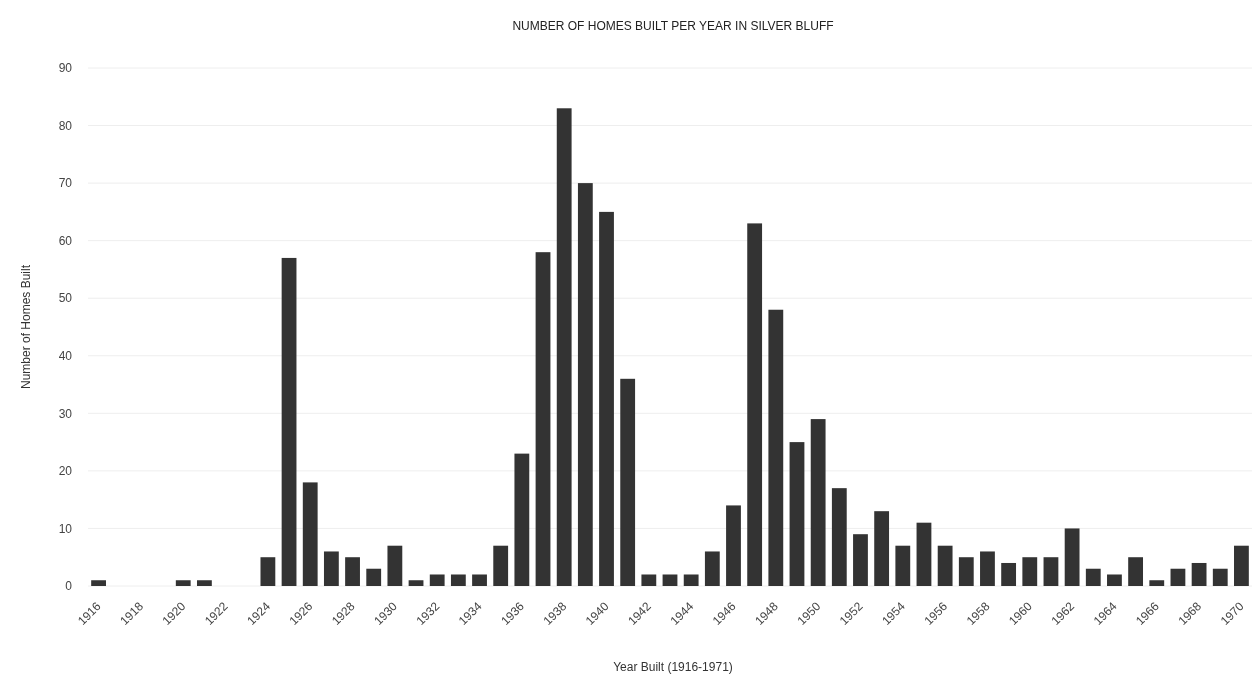 The image size is (1258, 681). I want to click on y-tick-label: 60, so click(65, 240).